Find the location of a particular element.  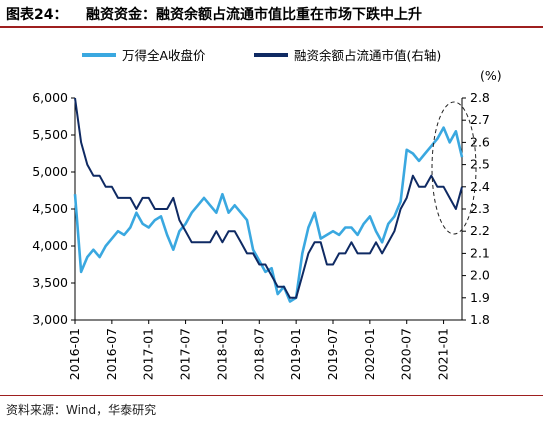

right-tick-label: 2.2 is located at coordinates (480, 230).